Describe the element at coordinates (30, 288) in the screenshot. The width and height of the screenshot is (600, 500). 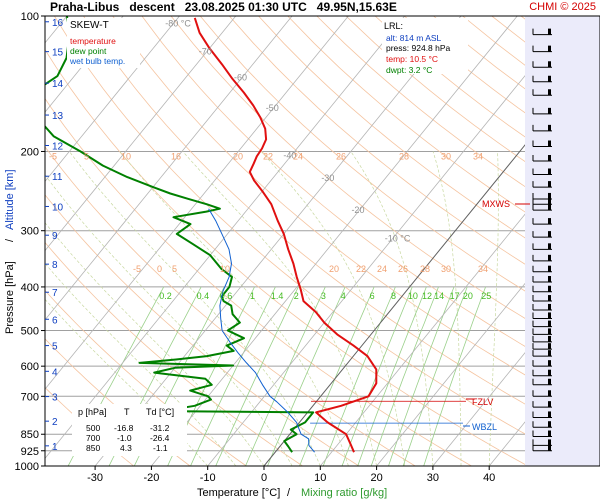
I see `y-tick-label: 400` at that location.